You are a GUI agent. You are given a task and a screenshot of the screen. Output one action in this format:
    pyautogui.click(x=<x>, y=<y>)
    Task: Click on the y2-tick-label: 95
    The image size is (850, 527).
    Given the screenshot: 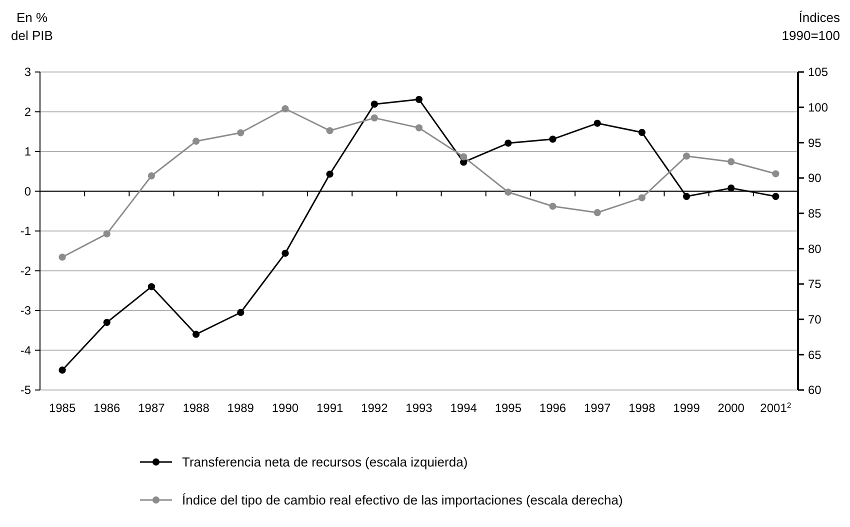 What is the action you would take?
    pyautogui.click(x=815, y=143)
    